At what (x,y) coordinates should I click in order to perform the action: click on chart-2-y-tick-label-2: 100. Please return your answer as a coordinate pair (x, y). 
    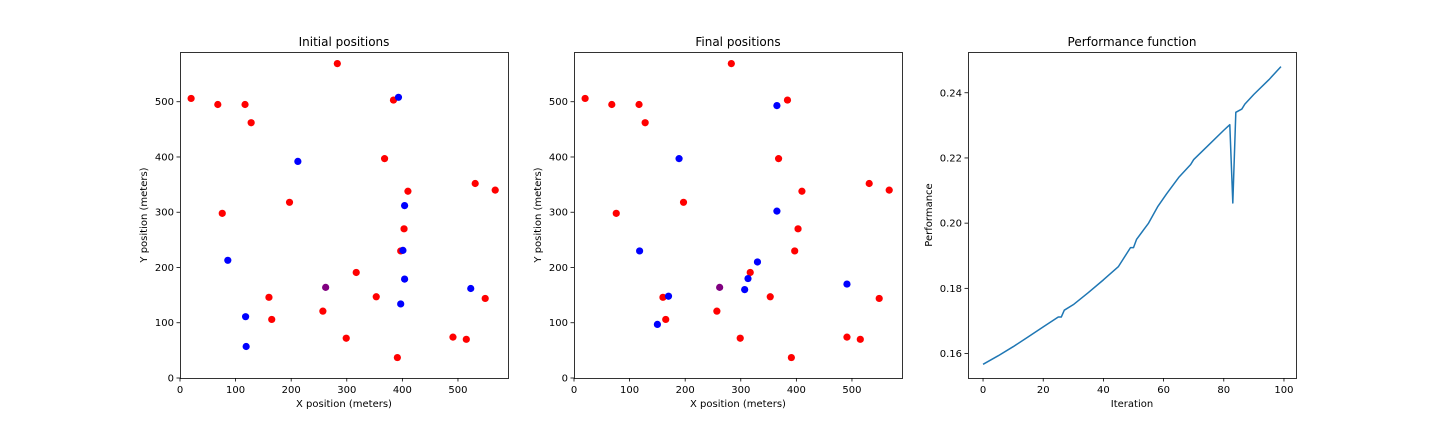
    Looking at the image, I should click on (558, 323).